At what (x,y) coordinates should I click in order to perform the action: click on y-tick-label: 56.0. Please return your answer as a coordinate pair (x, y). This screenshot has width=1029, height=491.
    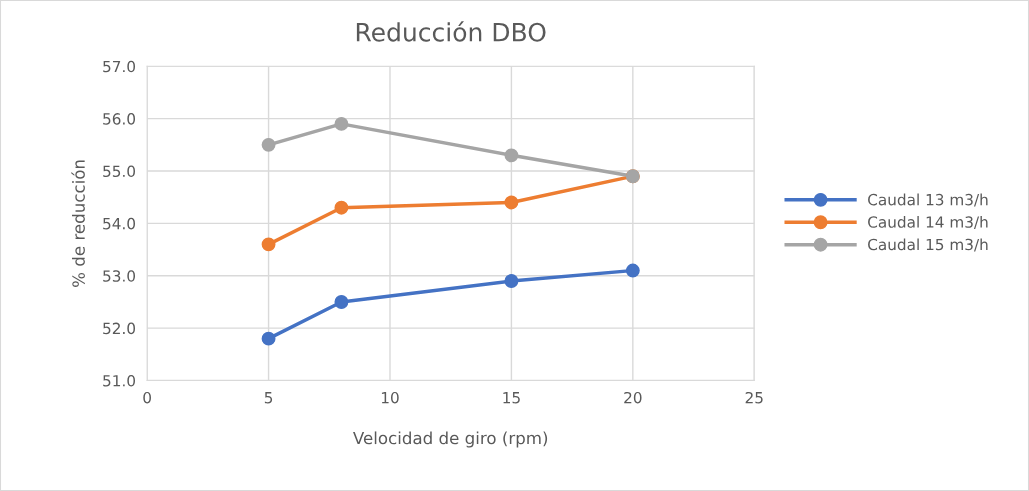
    Looking at the image, I should click on (119, 119).